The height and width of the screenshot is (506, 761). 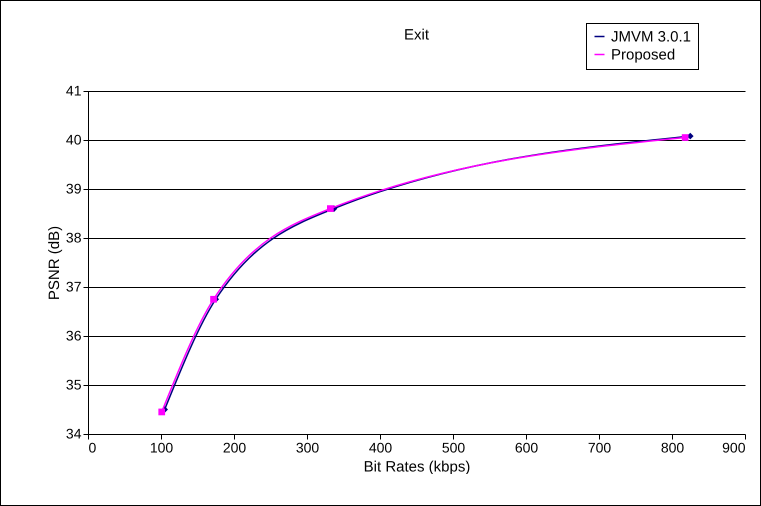 What do you see at coordinates (162, 448) in the screenshot?
I see `x-tick-label: 100` at bounding box center [162, 448].